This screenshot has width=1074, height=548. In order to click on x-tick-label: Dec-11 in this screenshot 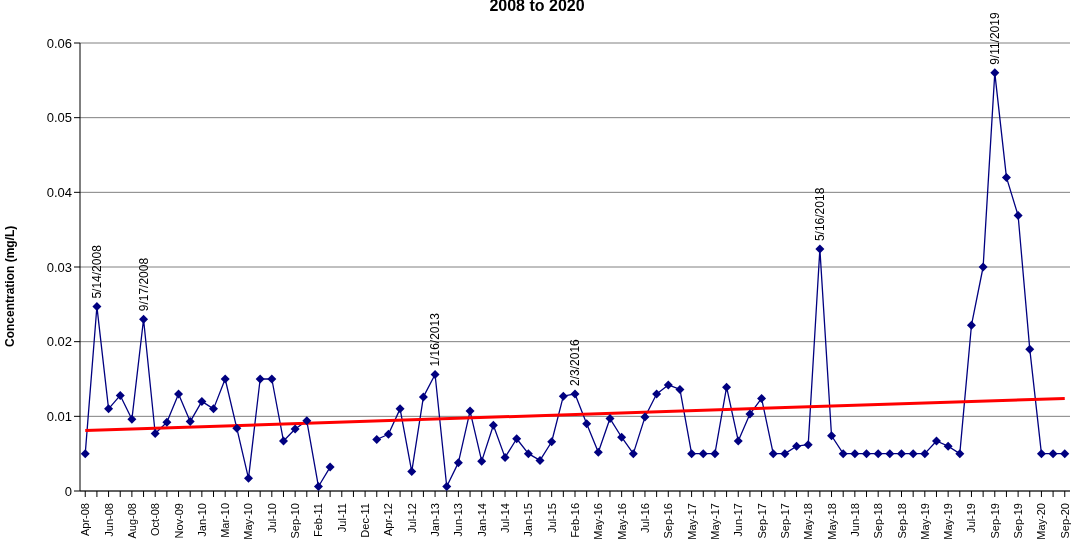, I will do `click(365, 520)`.